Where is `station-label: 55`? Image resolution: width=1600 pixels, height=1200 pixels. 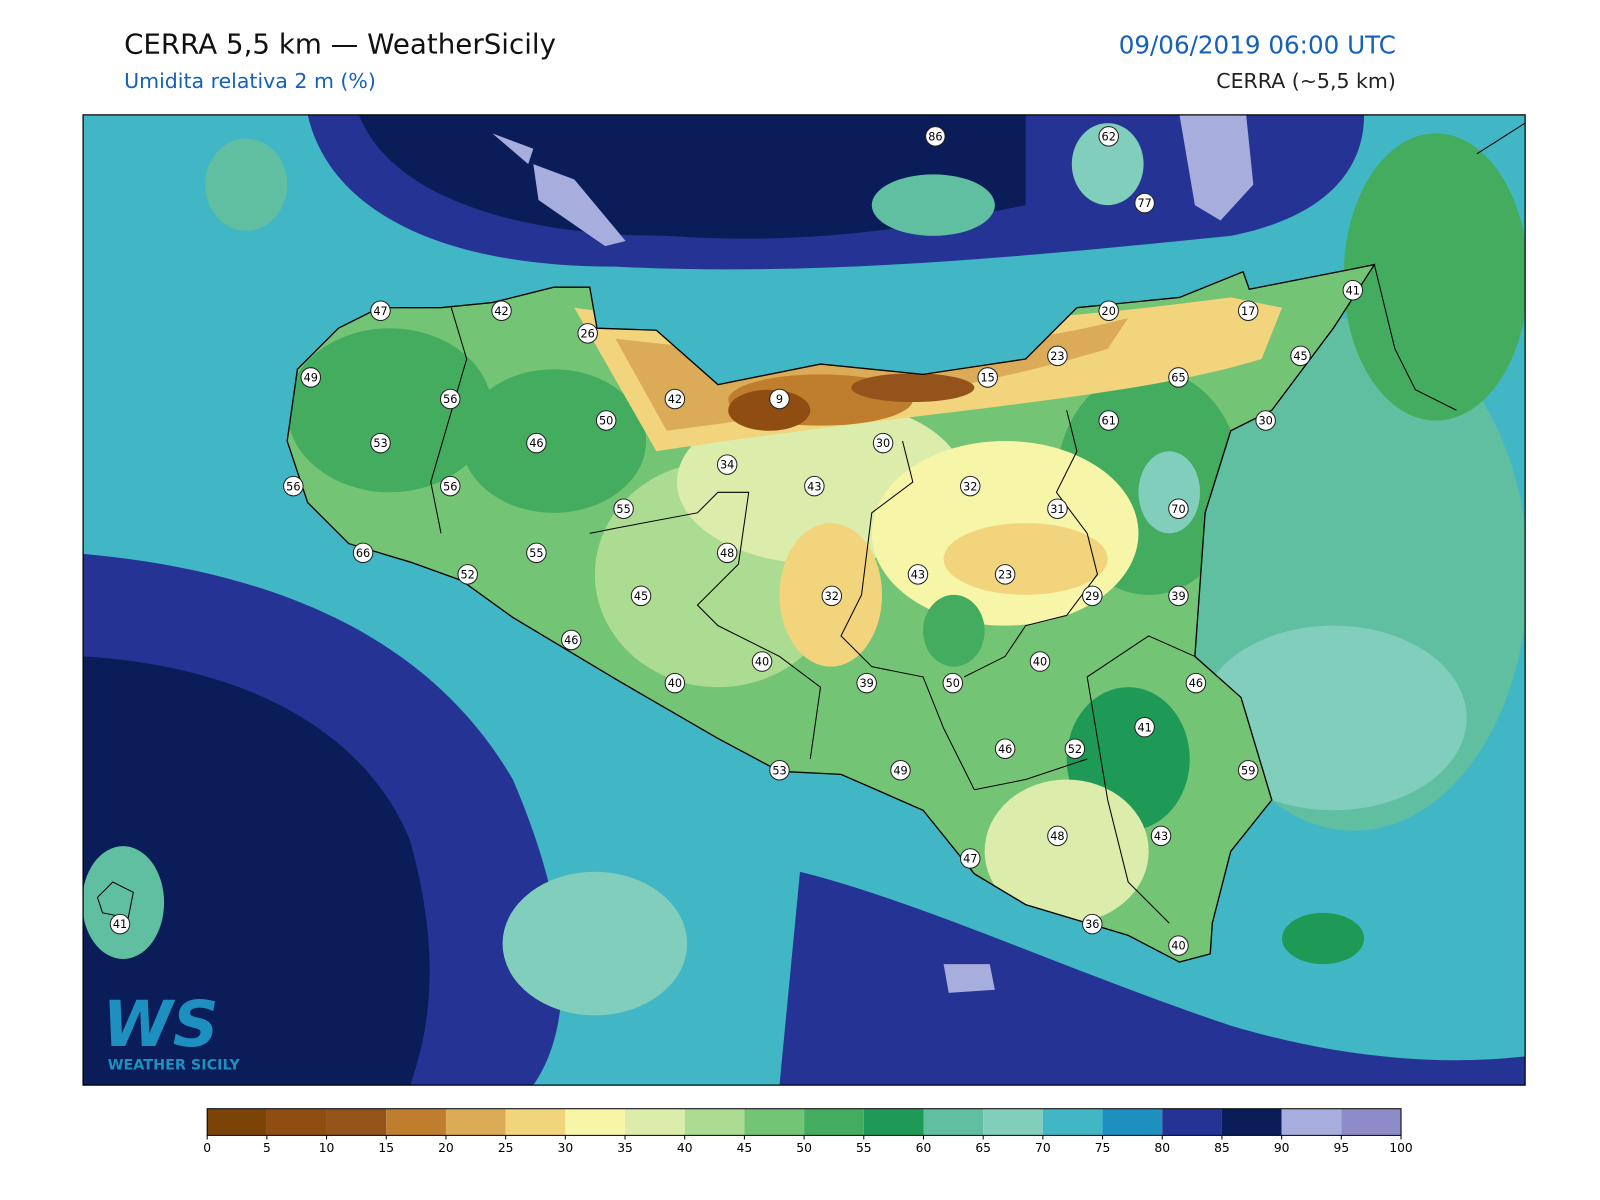
station-label: 55 is located at coordinates (536, 553).